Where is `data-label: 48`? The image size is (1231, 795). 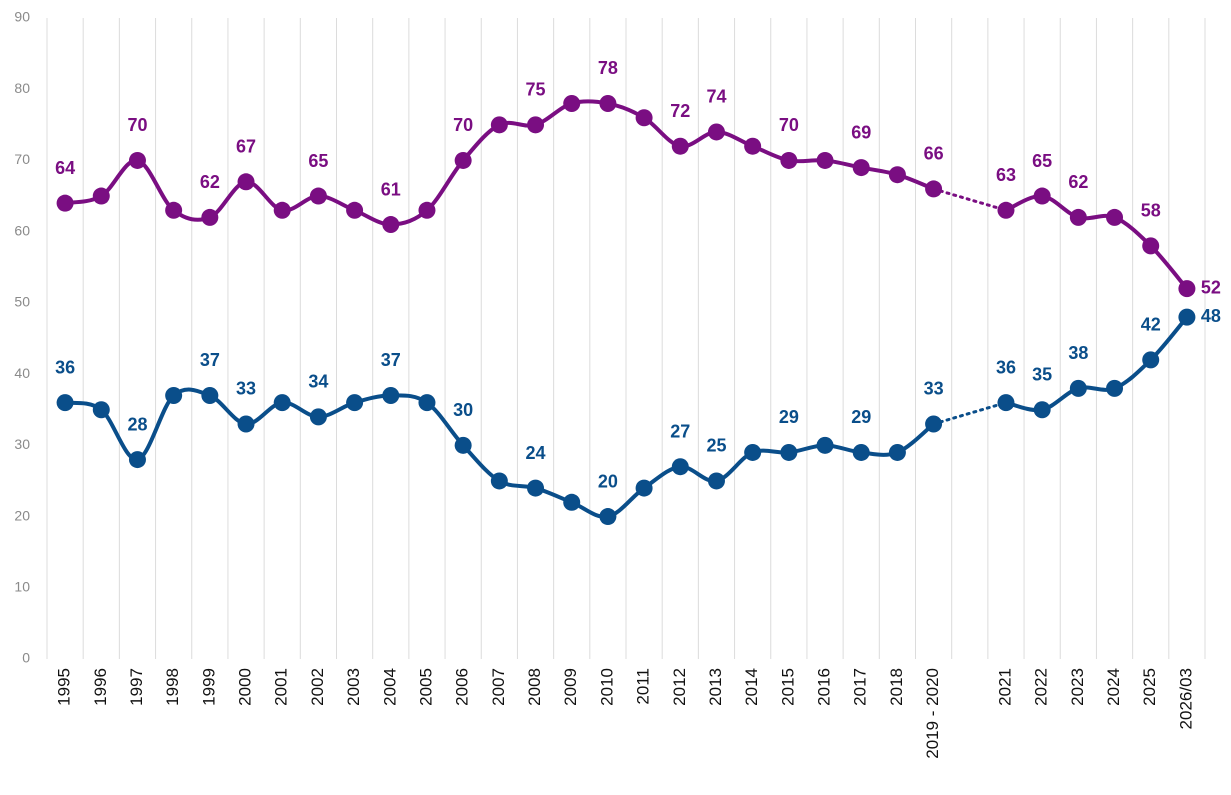
data-label: 48 is located at coordinates (1211, 316).